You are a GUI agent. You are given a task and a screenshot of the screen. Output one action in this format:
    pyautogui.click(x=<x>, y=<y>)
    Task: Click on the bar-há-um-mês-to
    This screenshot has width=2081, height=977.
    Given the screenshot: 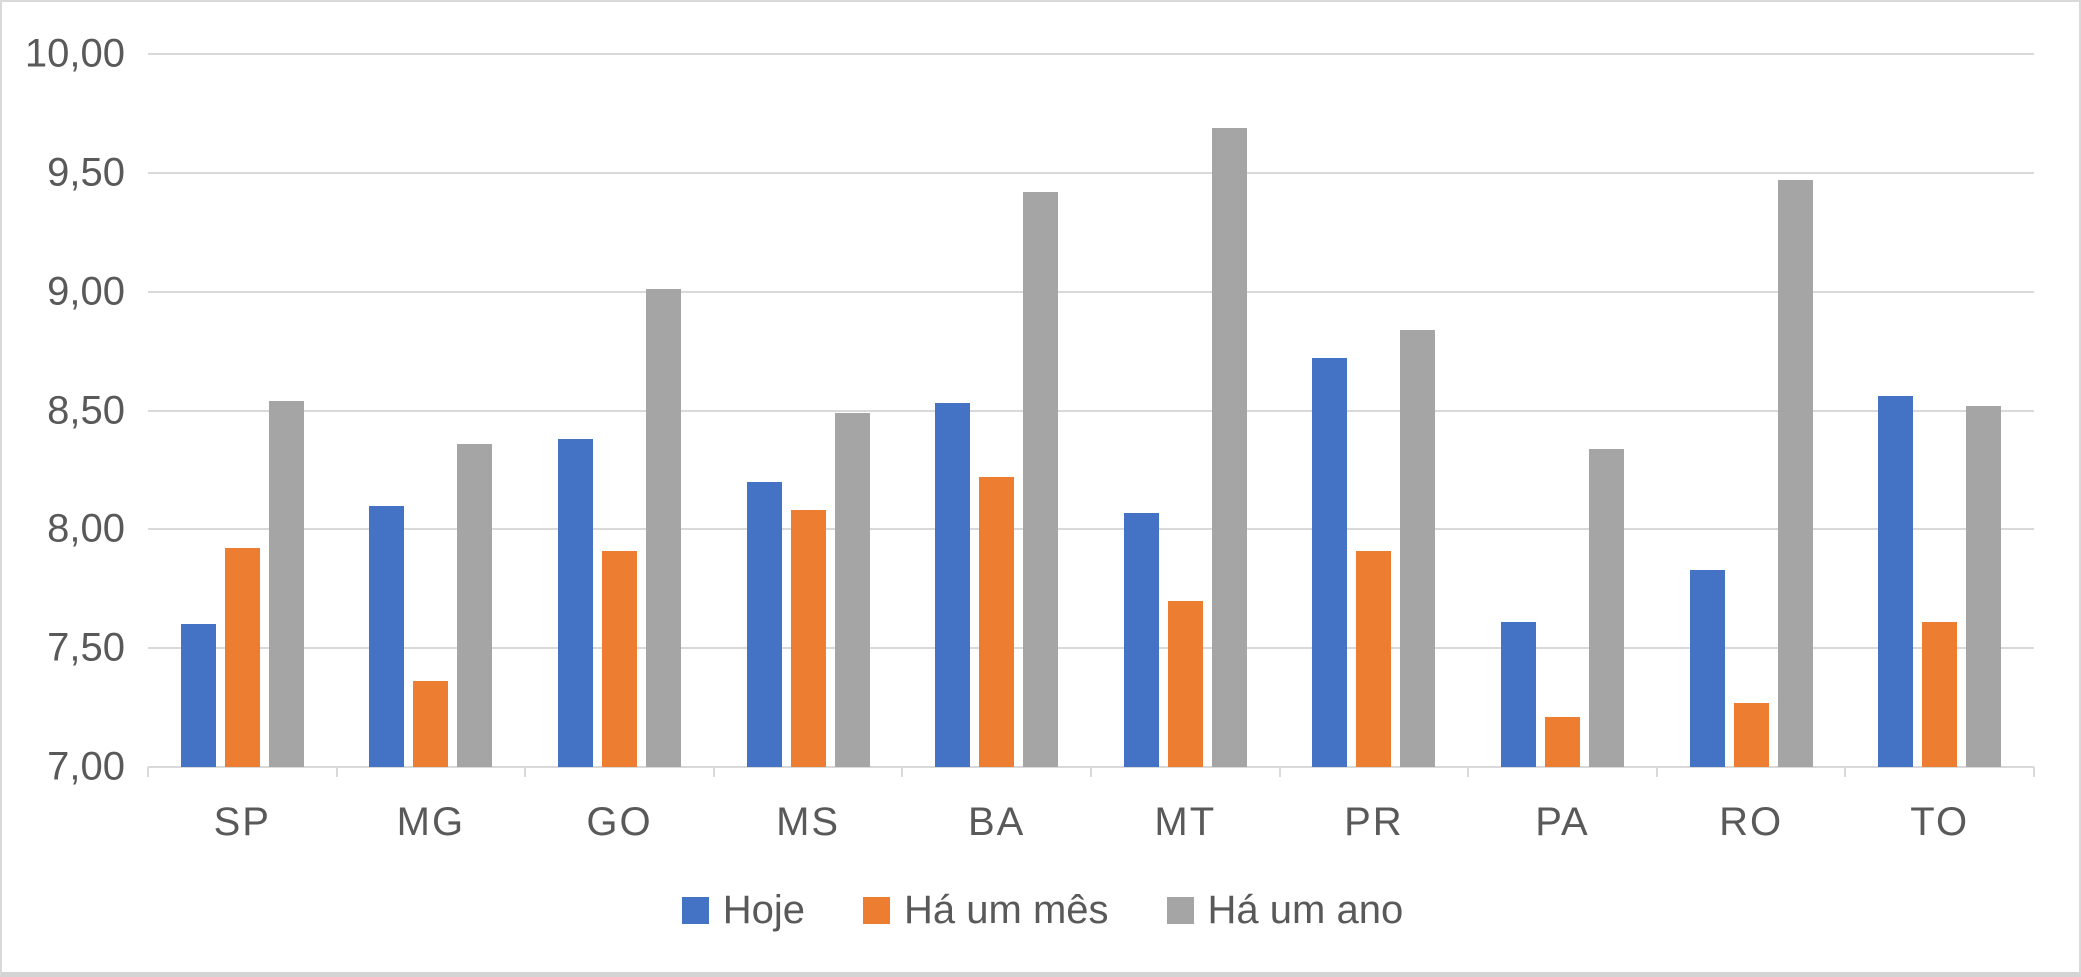 What is the action you would take?
    pyautogui.click(x=1940, y=694)
    